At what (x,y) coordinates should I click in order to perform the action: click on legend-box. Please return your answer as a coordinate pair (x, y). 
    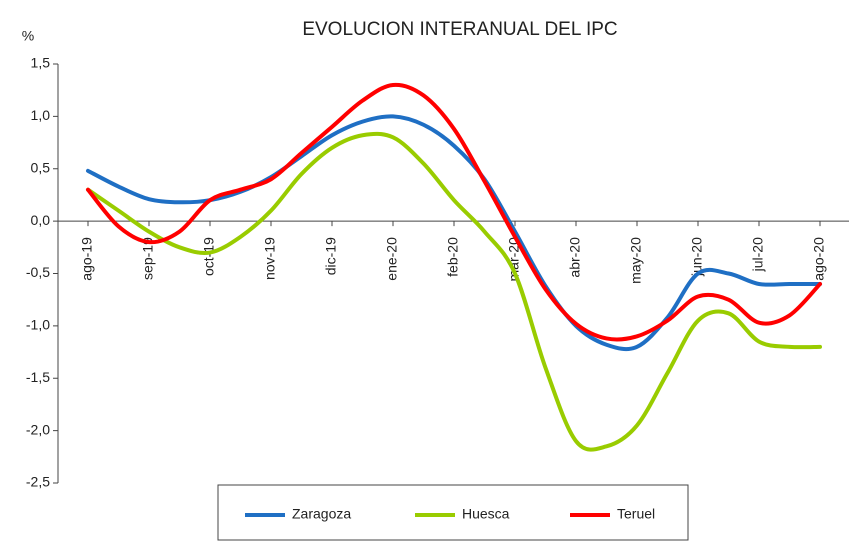
    Looking at the image, I should click on (453, 512).